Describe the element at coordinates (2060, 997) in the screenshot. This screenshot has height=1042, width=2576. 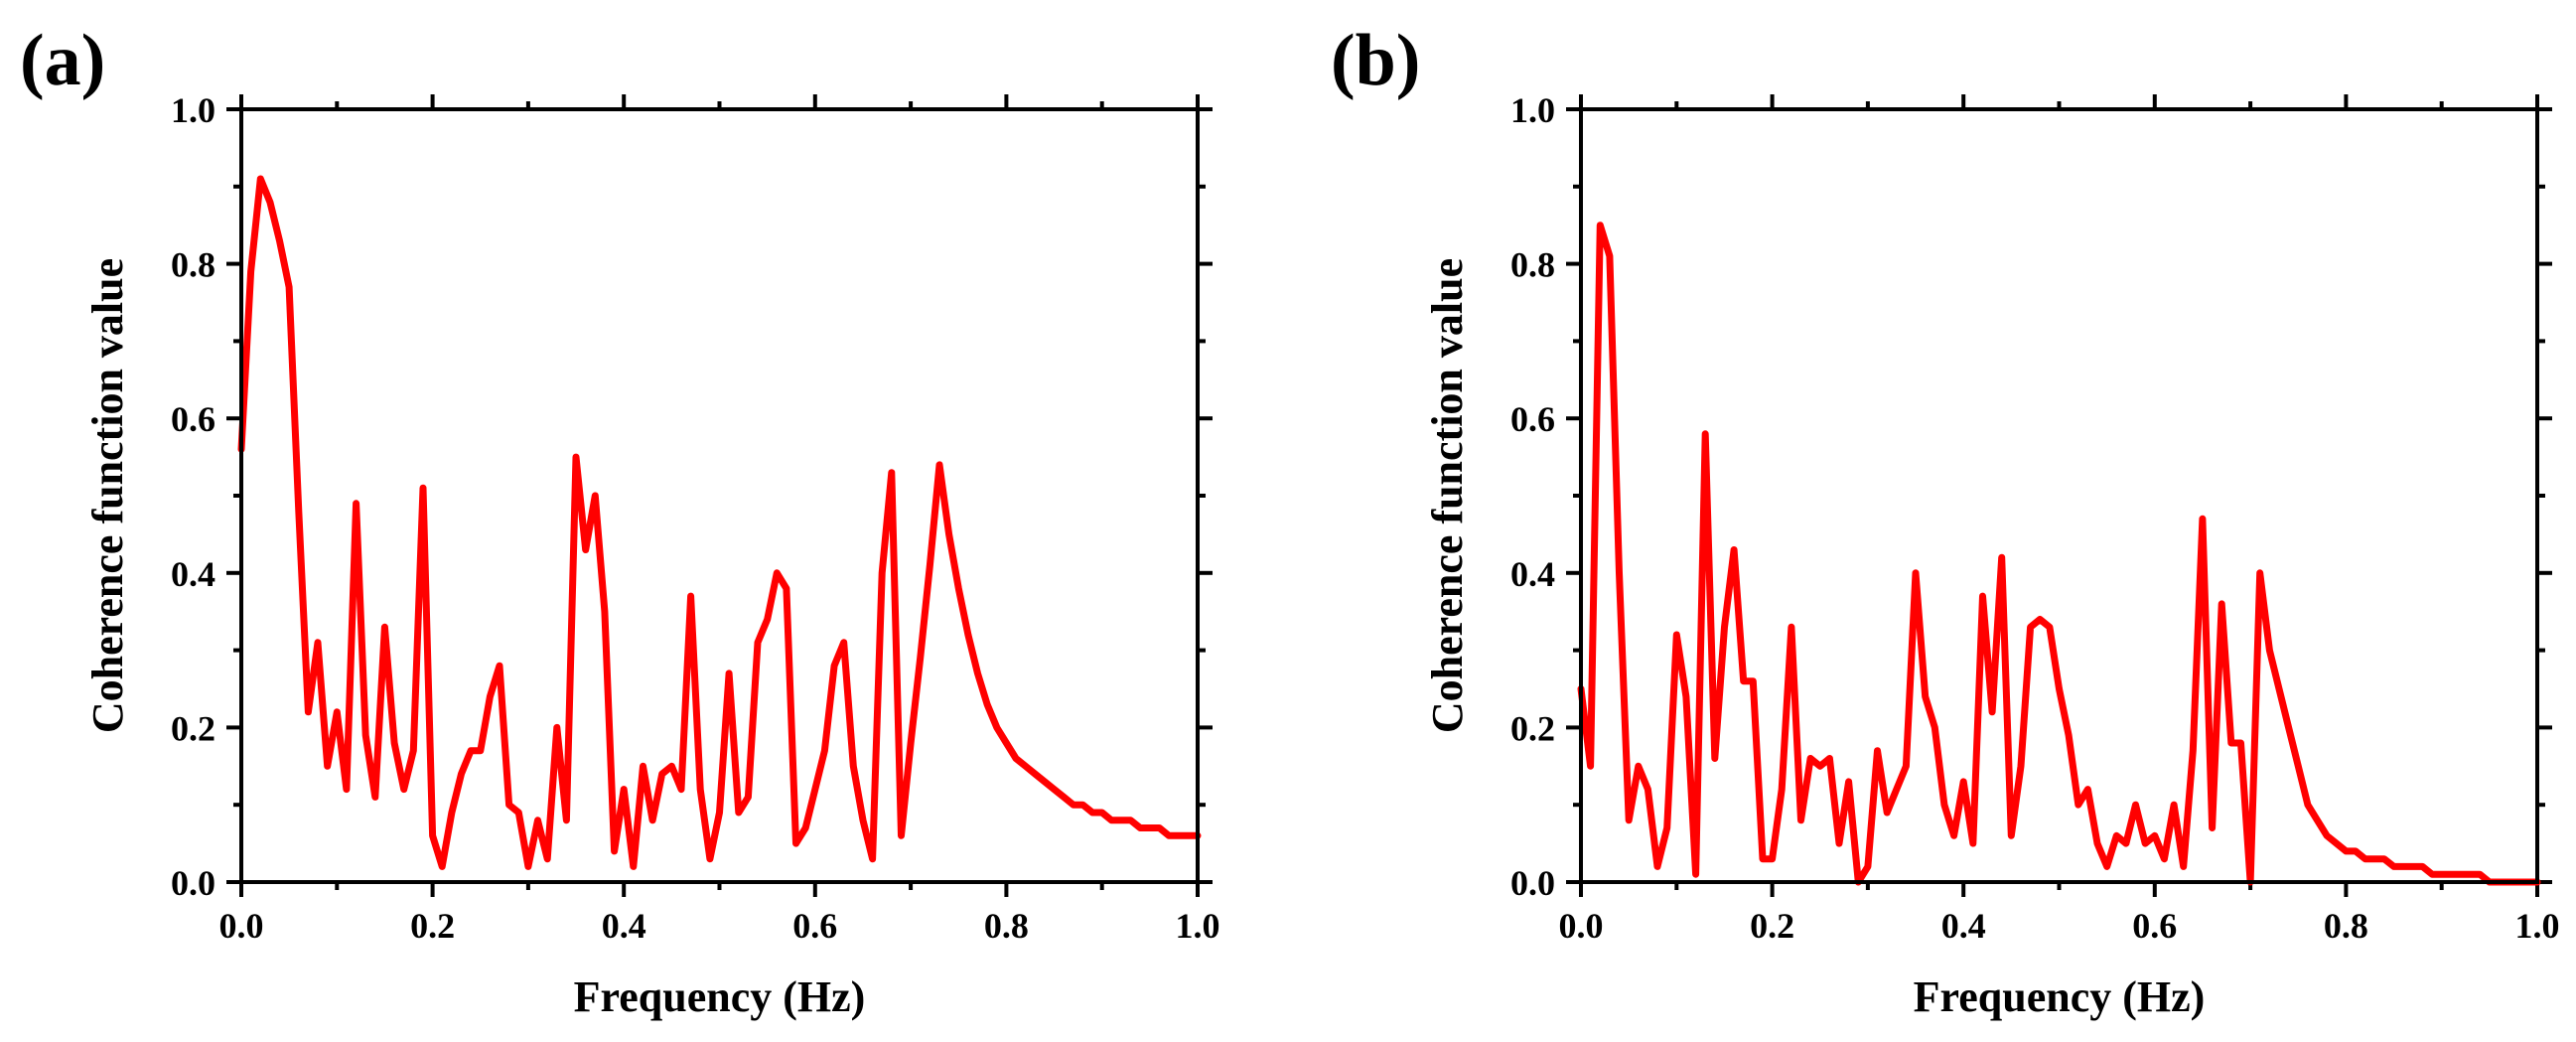
I see `panel-b-x-axis-title: Frequency (Hz)` at that location.